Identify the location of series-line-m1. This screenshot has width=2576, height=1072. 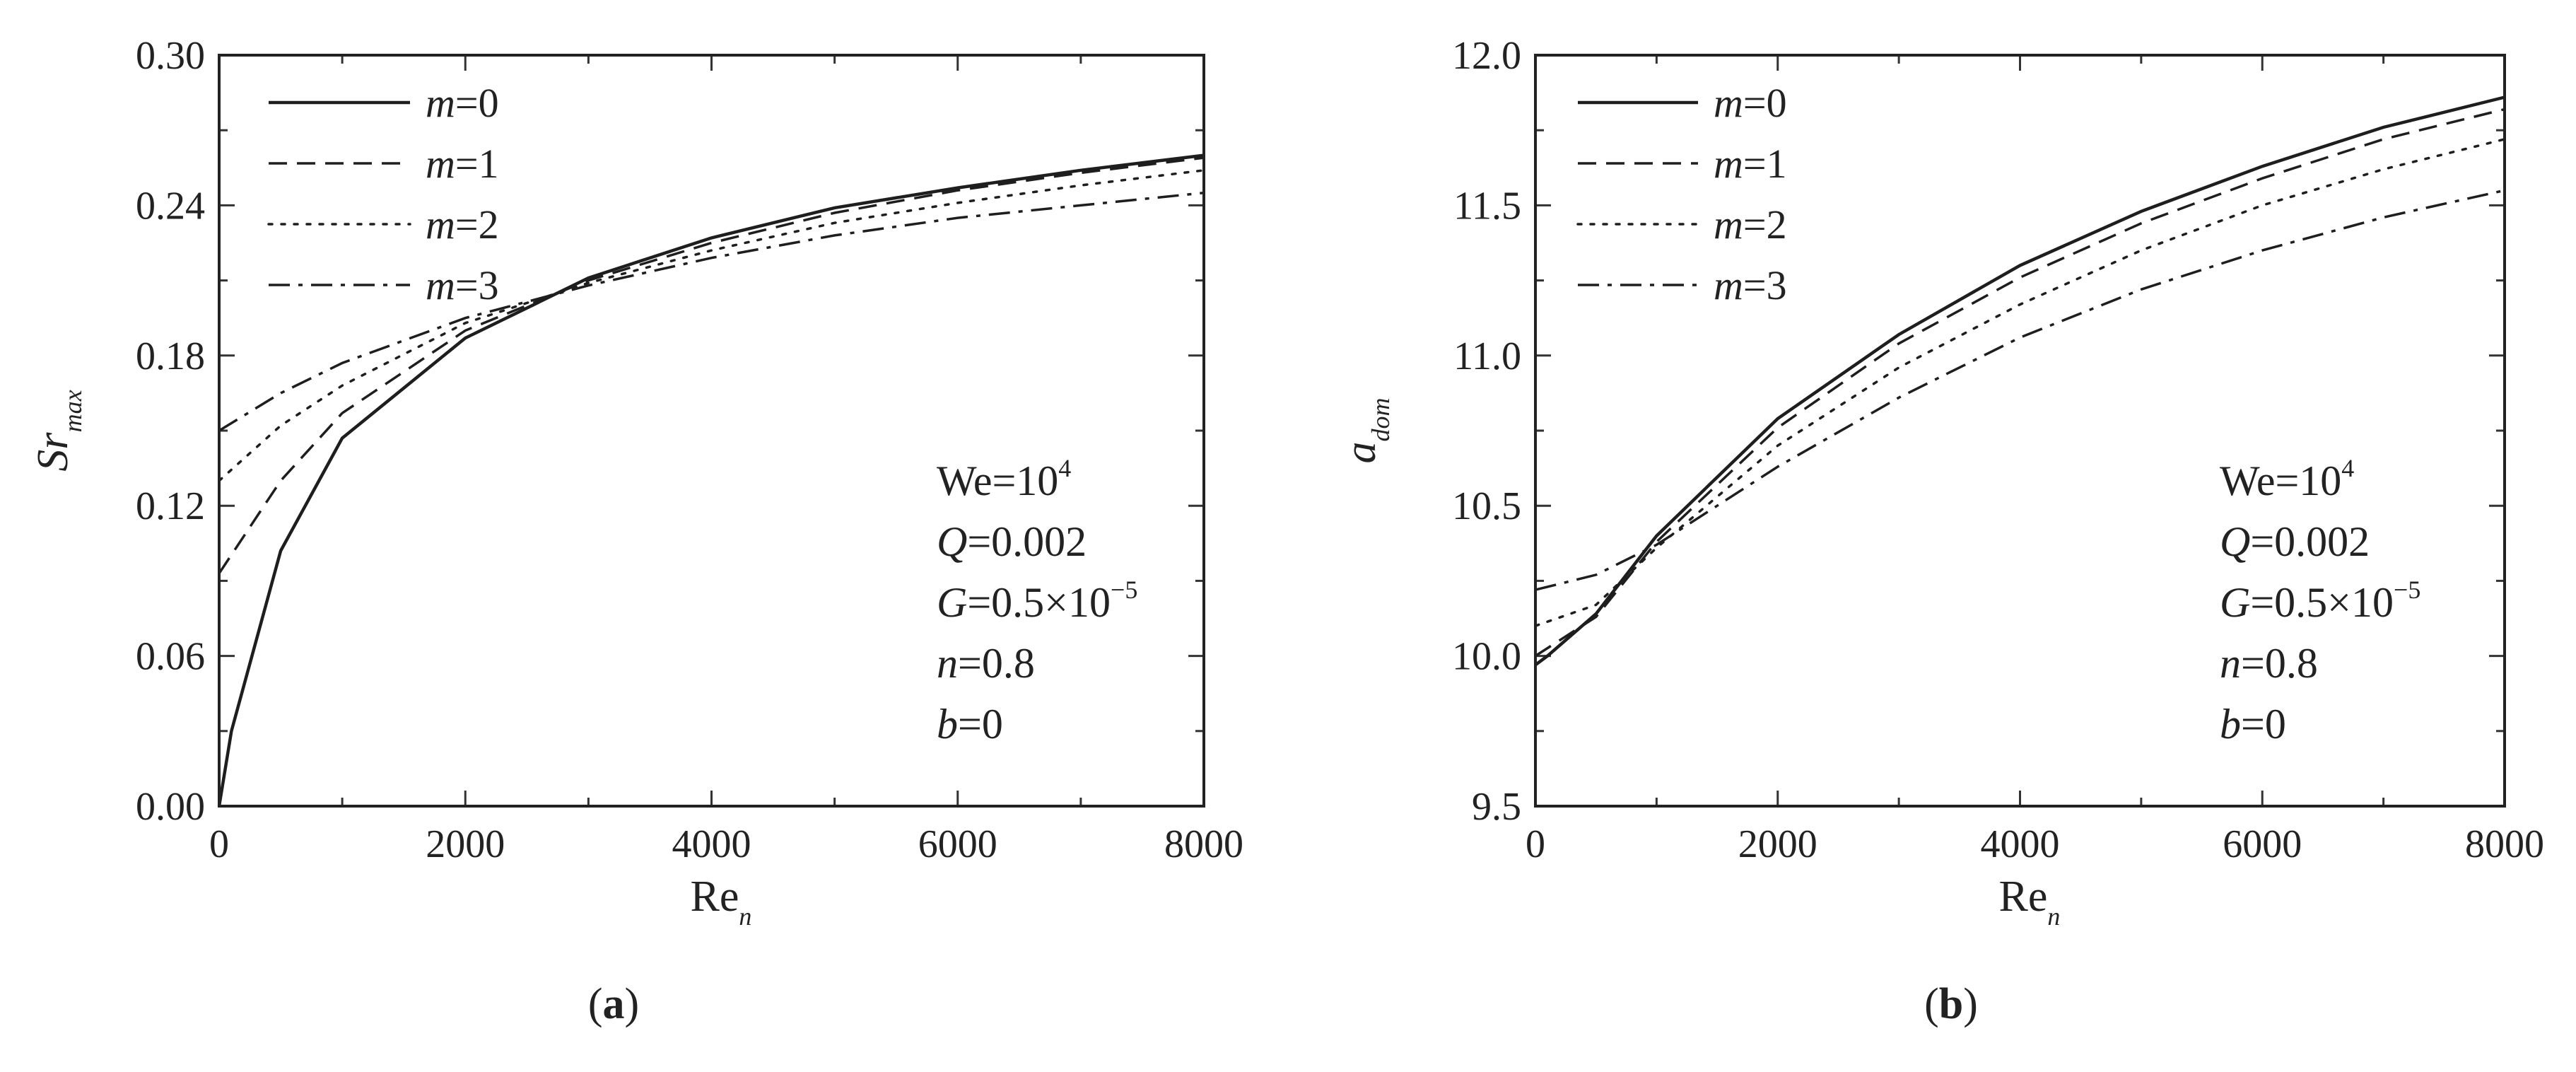
(711, 365).